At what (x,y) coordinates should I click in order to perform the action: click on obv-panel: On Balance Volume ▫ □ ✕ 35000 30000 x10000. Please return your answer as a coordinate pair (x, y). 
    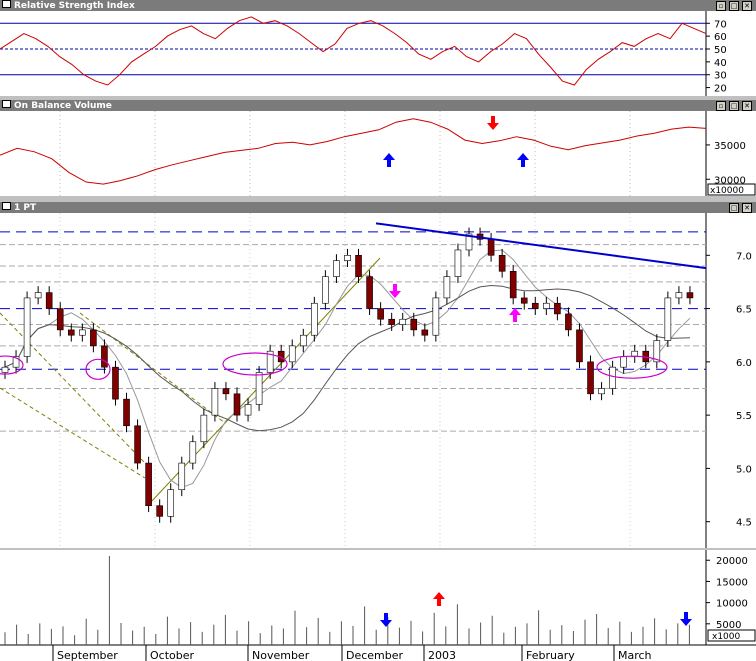
    Looking at the image, I should click on (378, 148).